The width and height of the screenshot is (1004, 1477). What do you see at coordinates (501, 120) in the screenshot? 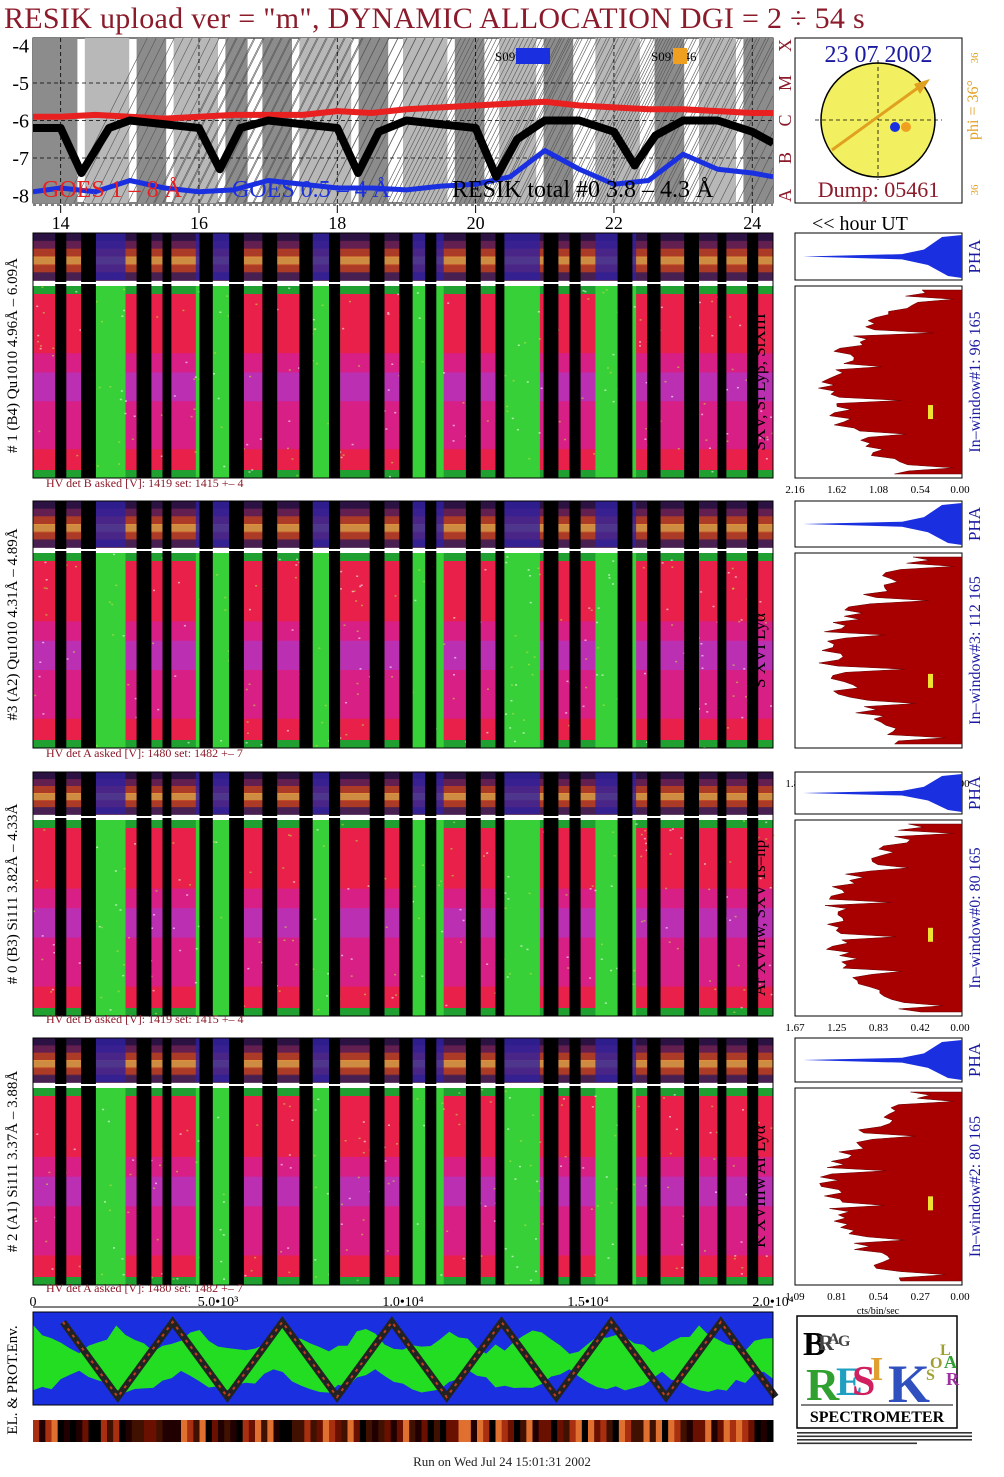
I see `hatch-line` at bounding box center [501, 120].